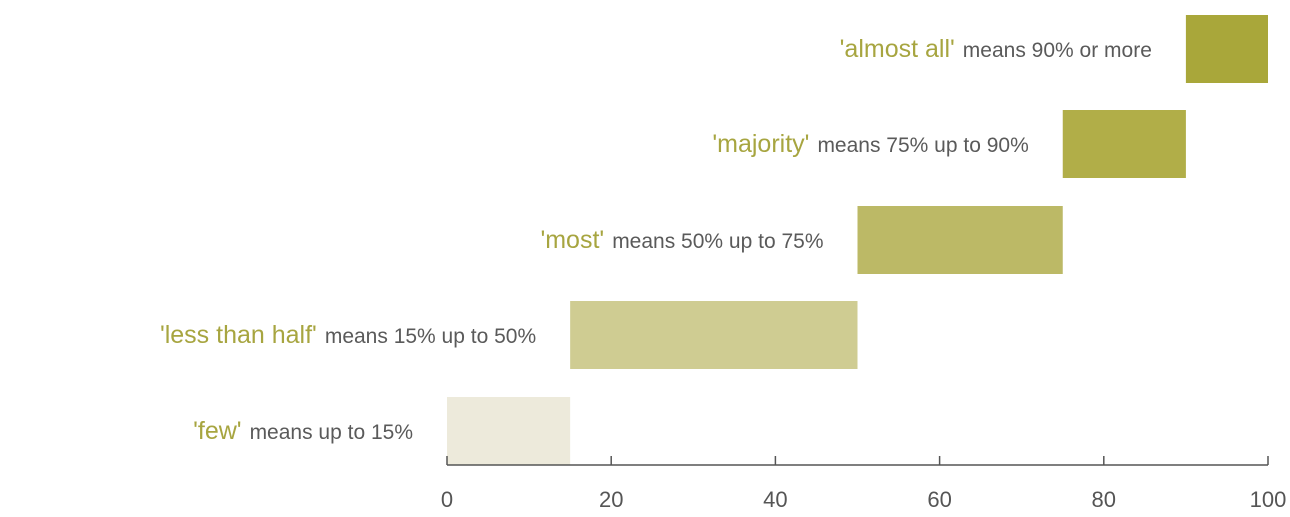  What do you see at coordinates (939, 499) in the screenshot?
I see `x-tick-label-3: 60` at bounding box center [939, 499].